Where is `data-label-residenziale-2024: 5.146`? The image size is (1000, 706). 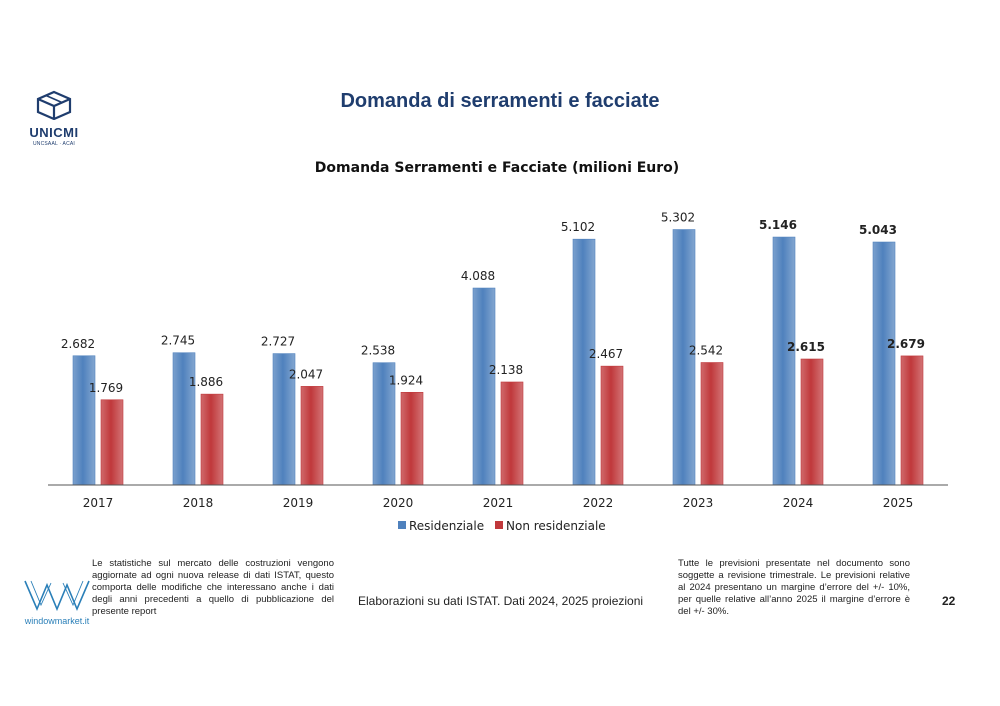 data-label-residenziale-2024: 5.146 is located at coordinates (778, 225).